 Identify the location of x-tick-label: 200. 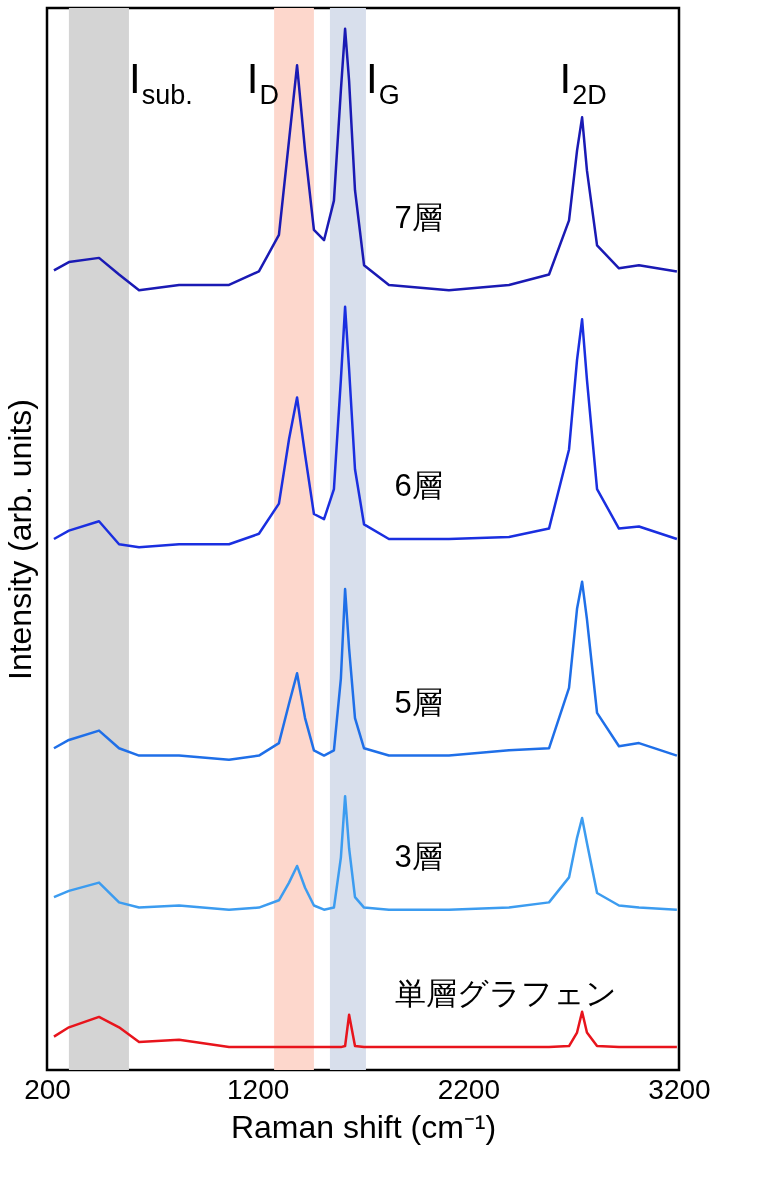
(47, 1089).